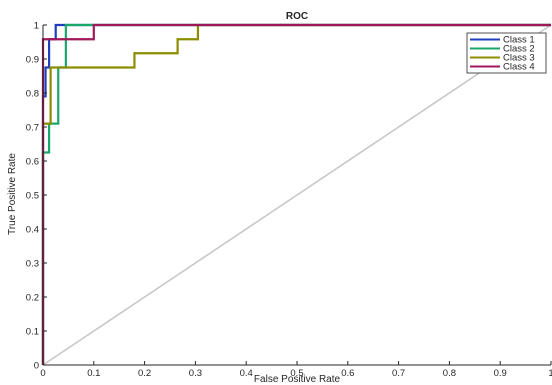  What do you see at coordinates (500, 373) in the screenshot?
I see `x-tick-label: 0.9` at bounding box center [500, 373].